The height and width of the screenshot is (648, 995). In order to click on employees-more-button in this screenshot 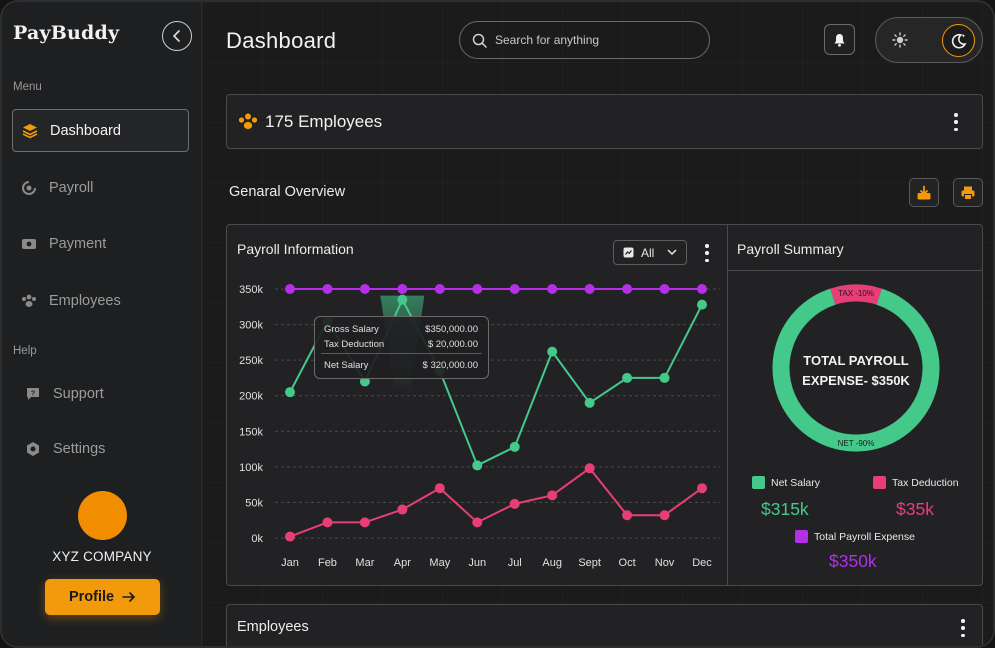, I will do `click(956, 122)`.